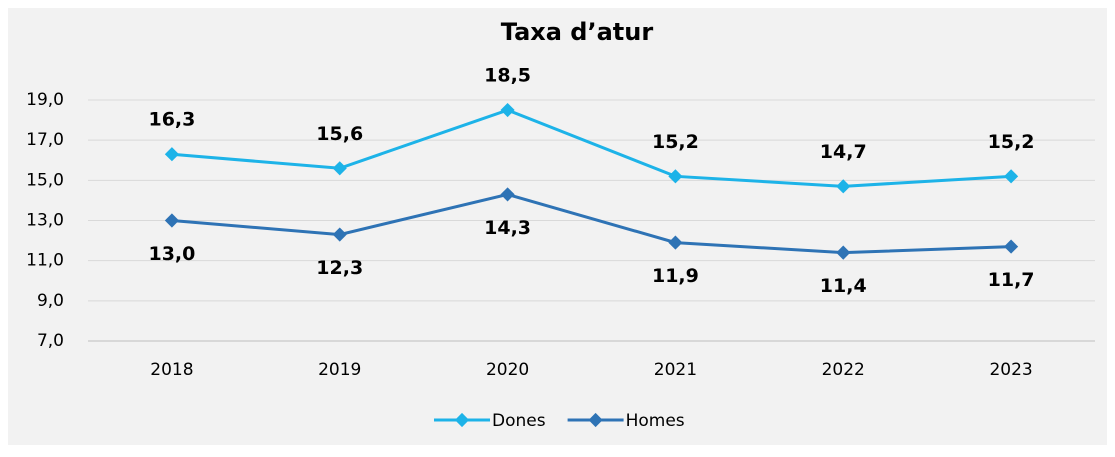  Describe the element at coordinates (171, 370) in the screenshot. I see `x-tick-label: 2018` at that location.